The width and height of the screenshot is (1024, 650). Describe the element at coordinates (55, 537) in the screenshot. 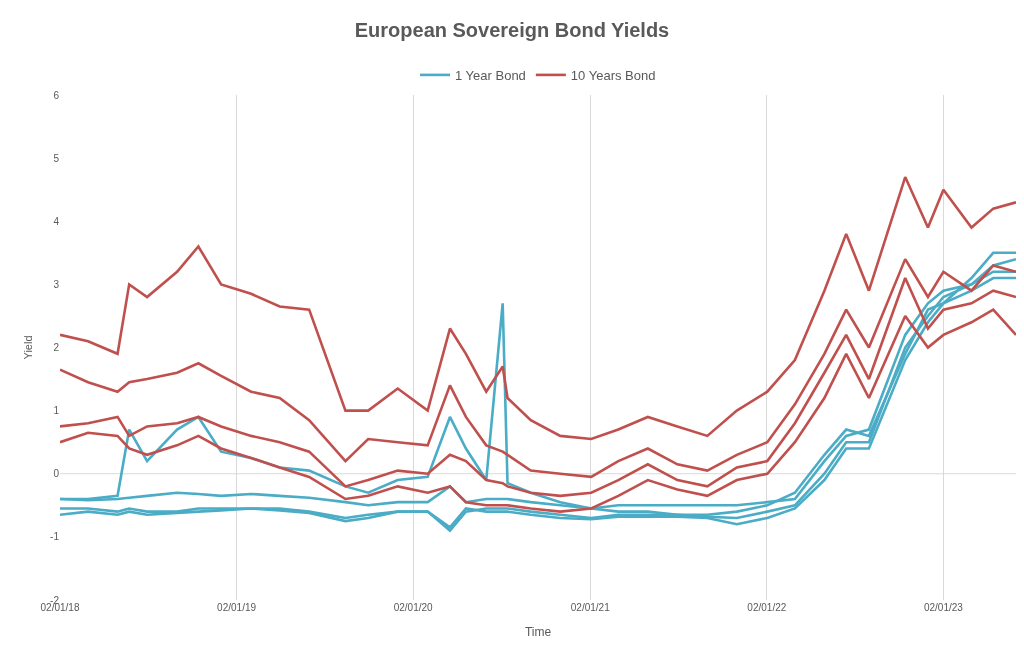

I see `y-tick-label: -1` at that location.